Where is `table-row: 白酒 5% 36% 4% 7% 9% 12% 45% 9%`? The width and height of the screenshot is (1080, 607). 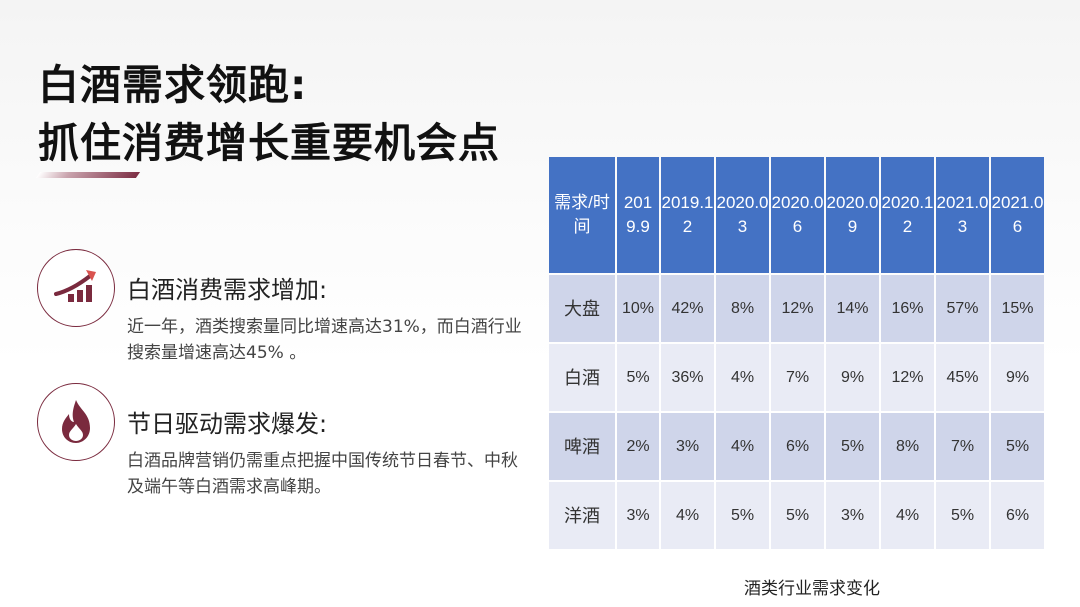 table-row: 白酒 5% 36% 4% 7% 9% 12% 45% 9% is located at coordinates (796, 377).